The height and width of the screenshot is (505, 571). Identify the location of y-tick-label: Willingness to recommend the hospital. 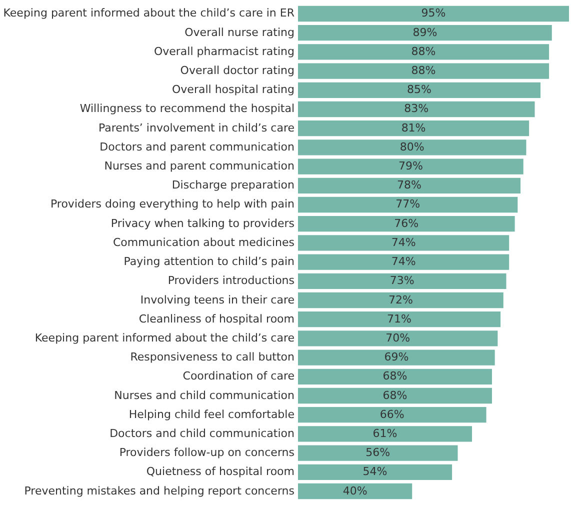
(187, 109).